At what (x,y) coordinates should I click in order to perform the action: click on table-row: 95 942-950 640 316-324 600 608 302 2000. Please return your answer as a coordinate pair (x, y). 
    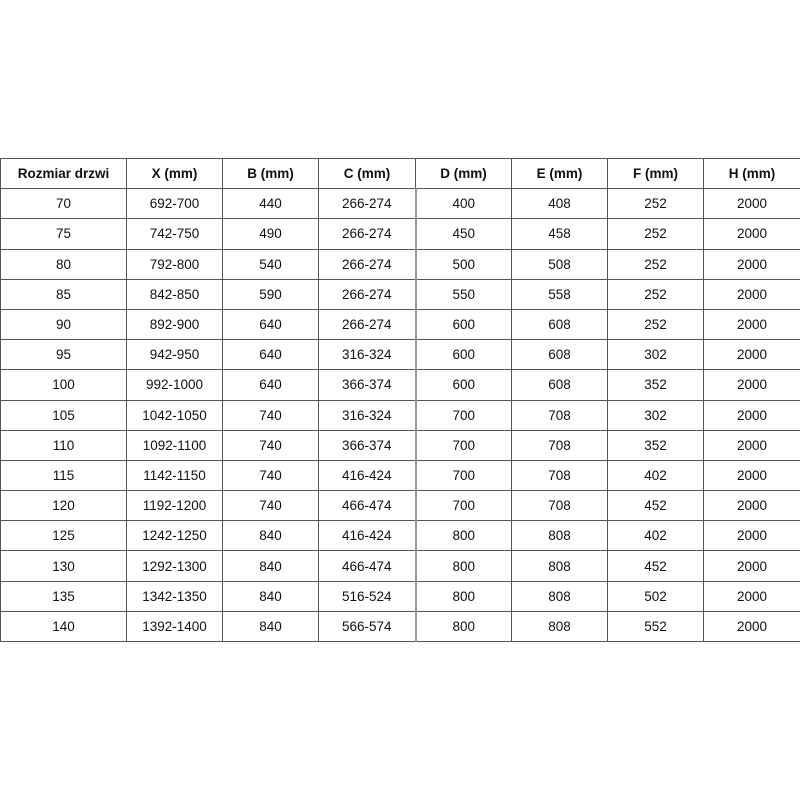
    Looking at the image, I should click on (400, 355).